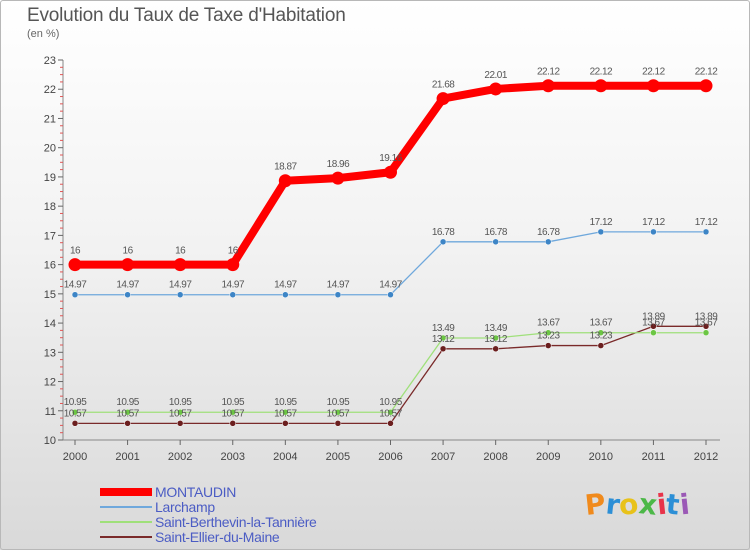  What do you see at coordinates (50, 149) in the screenshot?
I see `y-tick-label: 20` at bounding box center [50, 149].